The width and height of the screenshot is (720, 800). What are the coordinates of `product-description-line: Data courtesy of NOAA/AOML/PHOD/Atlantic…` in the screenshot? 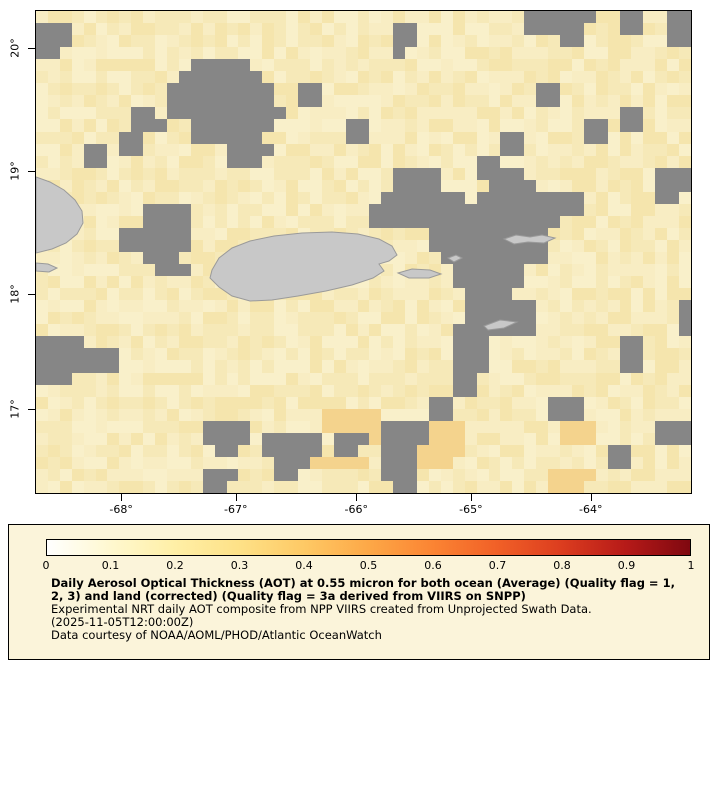 It's located at (216, 635).